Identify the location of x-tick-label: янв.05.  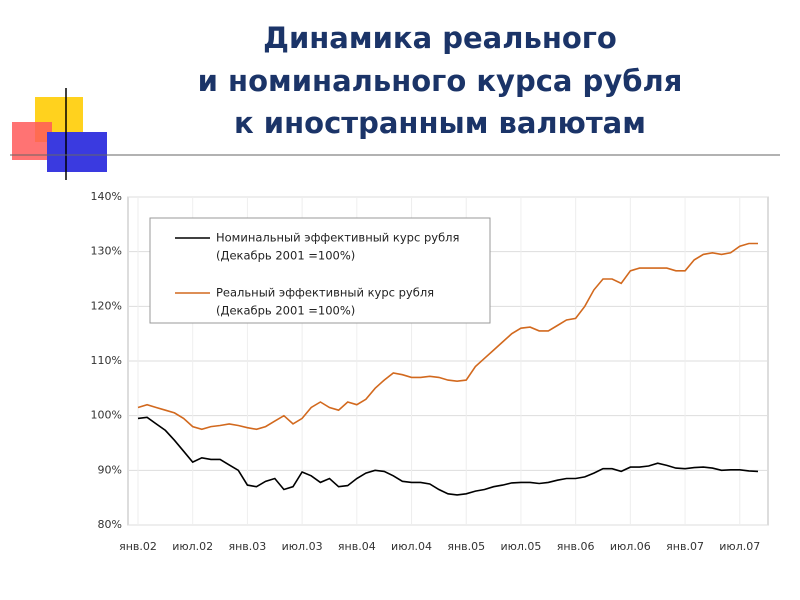
(466, 546).